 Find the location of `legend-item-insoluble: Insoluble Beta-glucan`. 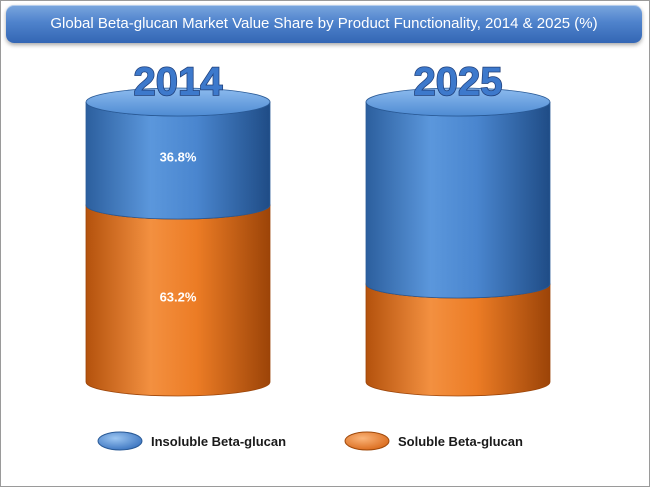

legend-item-insoluble: Insoluble Beta-glucan is located at coordinates (191, 441).